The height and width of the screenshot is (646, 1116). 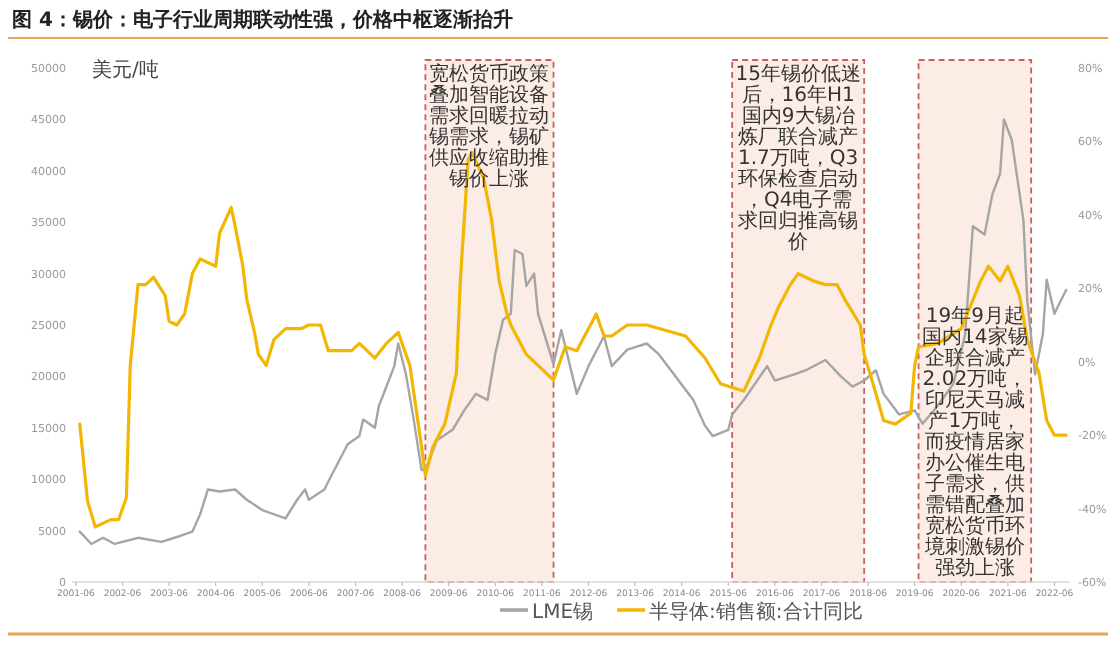 What do you see at coordinates (563, 613) in the screenshot?
I see `legend-label: LME锡` at bounding box center [563, 613].